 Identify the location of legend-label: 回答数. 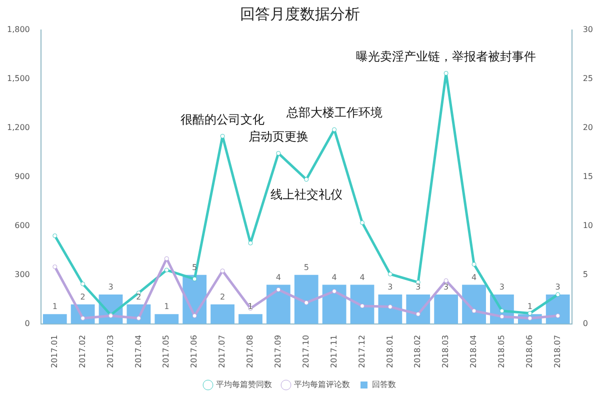
(384, 385).